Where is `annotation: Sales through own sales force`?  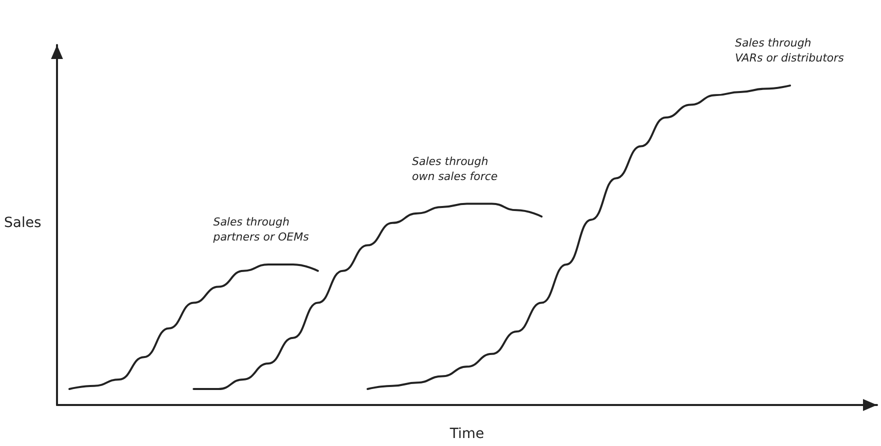
annotation: Sales through own sales force is located at coordinates (455, 168).